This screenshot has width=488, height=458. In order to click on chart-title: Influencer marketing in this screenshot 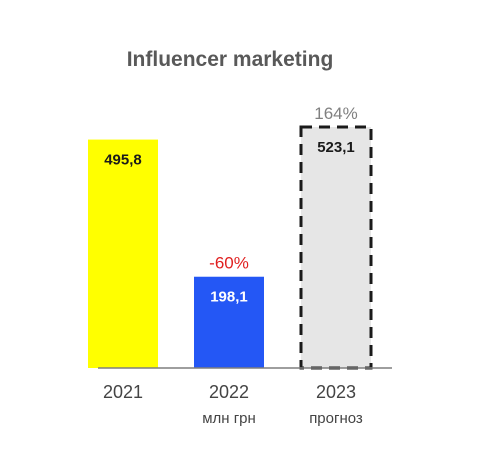, I will do `click(230, 59)`.